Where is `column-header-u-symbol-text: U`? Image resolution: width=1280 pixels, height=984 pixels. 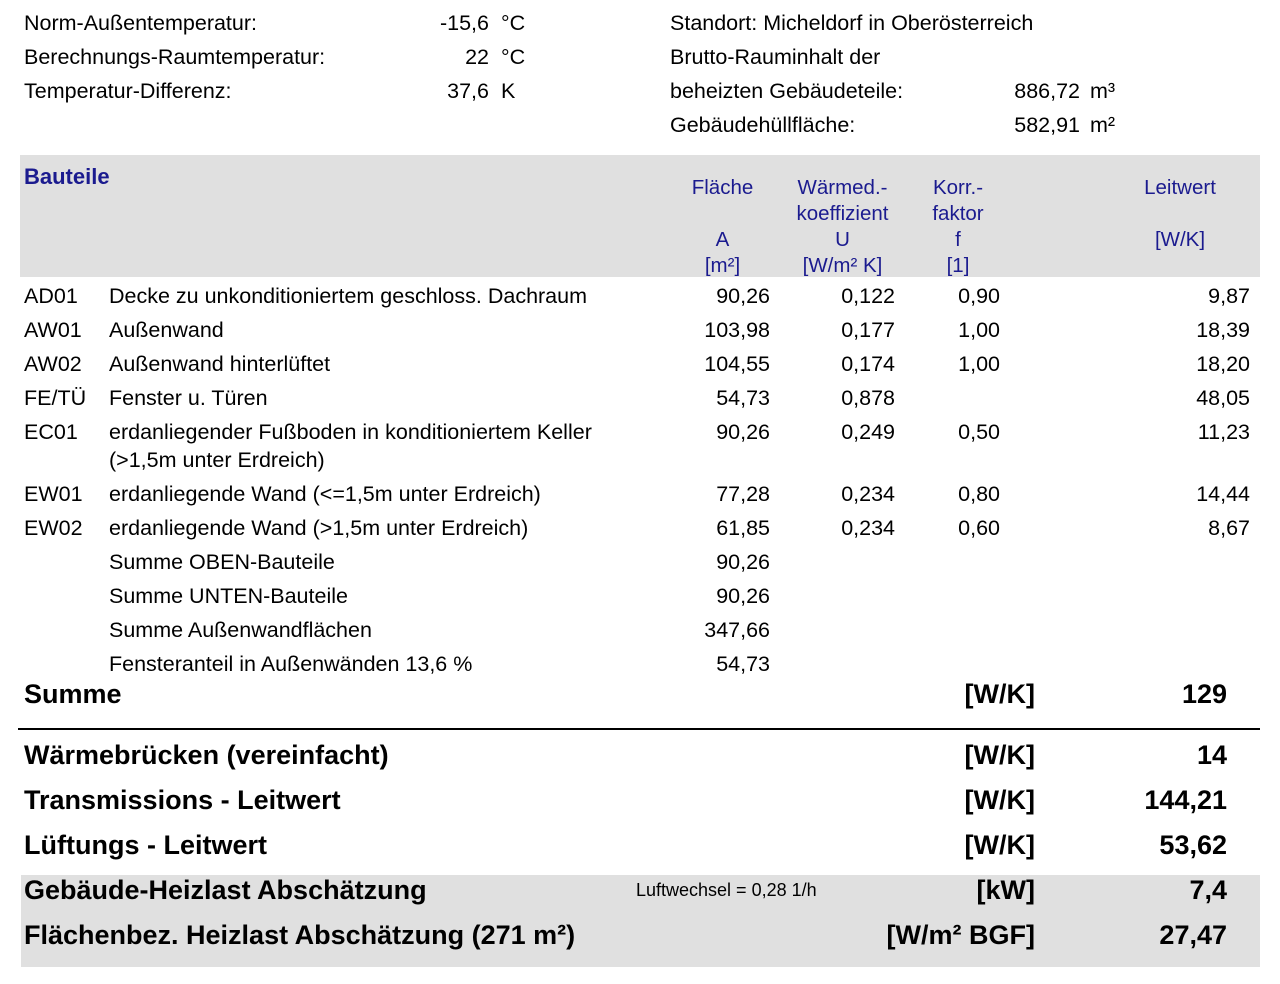 column-header-u-symbol-text: U is located at coordinates (842, 239).